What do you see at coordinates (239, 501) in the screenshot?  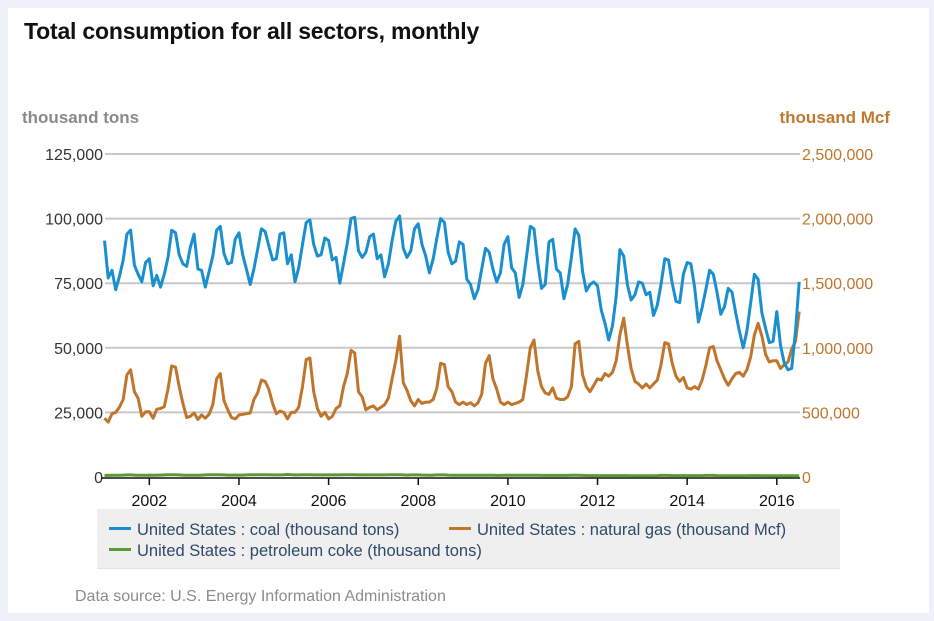 I see `x-tick-label: 2004` at bounding box center [239, 501].